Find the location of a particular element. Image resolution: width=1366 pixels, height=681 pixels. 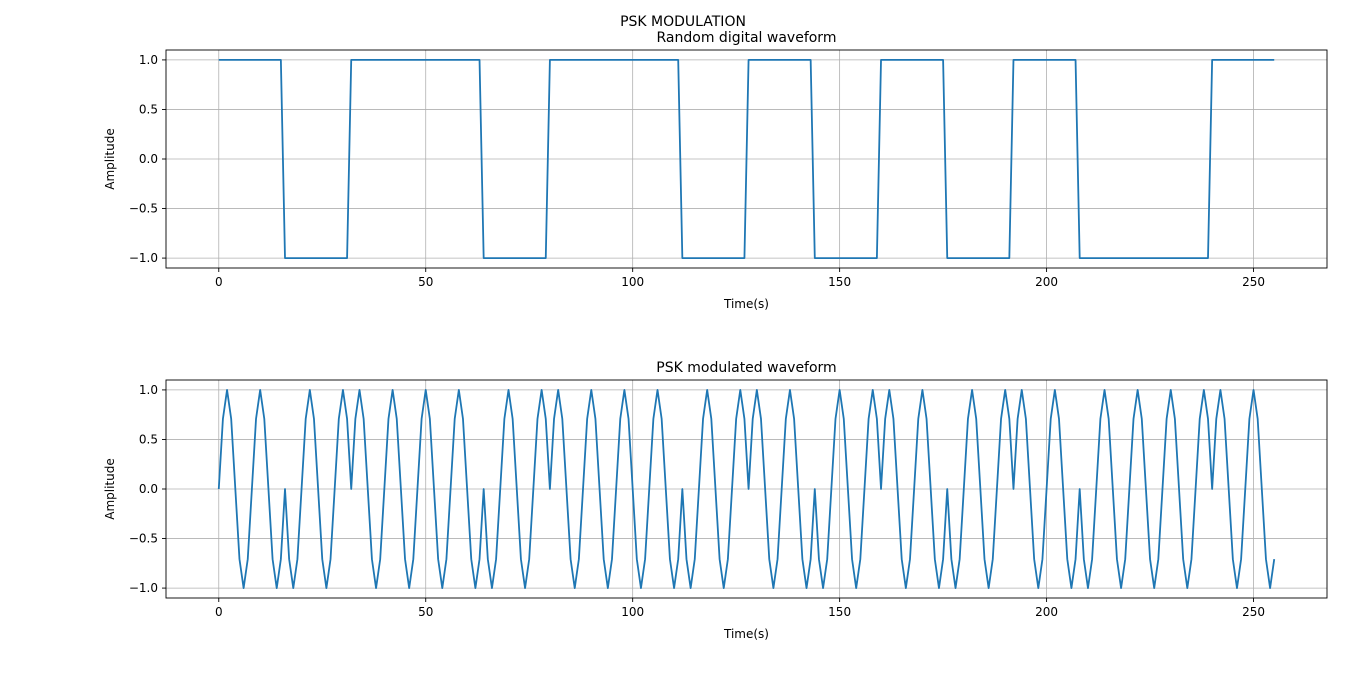

subplot-title: PSK modulated waveform is located at coordinates (746, 368).